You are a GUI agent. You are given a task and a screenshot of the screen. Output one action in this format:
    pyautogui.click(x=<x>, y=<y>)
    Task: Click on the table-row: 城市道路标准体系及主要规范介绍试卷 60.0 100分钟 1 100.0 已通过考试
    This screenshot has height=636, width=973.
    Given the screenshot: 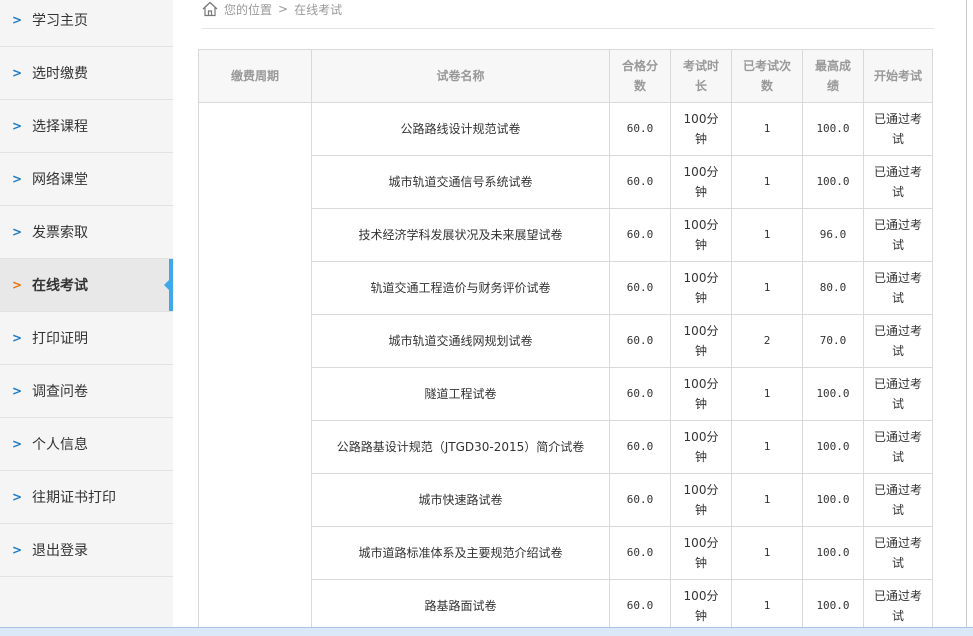 What is the action you would take?
    pyautogui.click(x=566, y=553)
    